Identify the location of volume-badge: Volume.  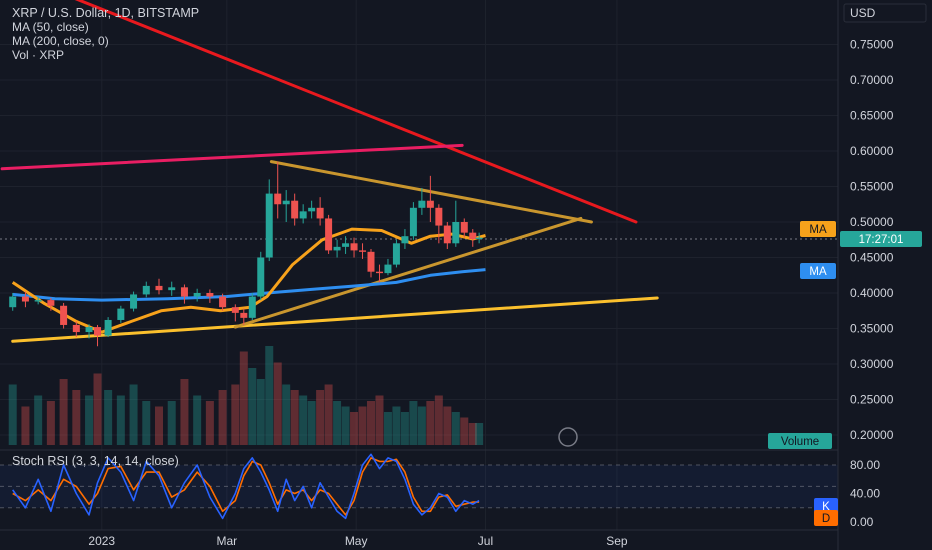
(800, 442).